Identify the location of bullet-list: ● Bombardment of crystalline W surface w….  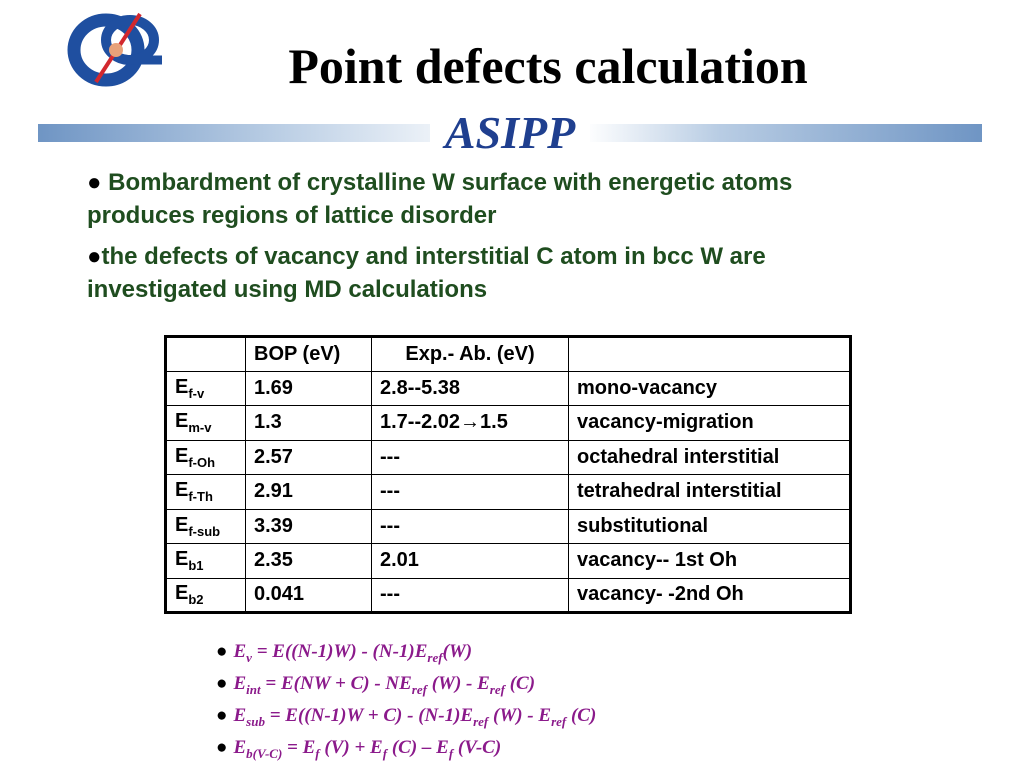
(477, 240).